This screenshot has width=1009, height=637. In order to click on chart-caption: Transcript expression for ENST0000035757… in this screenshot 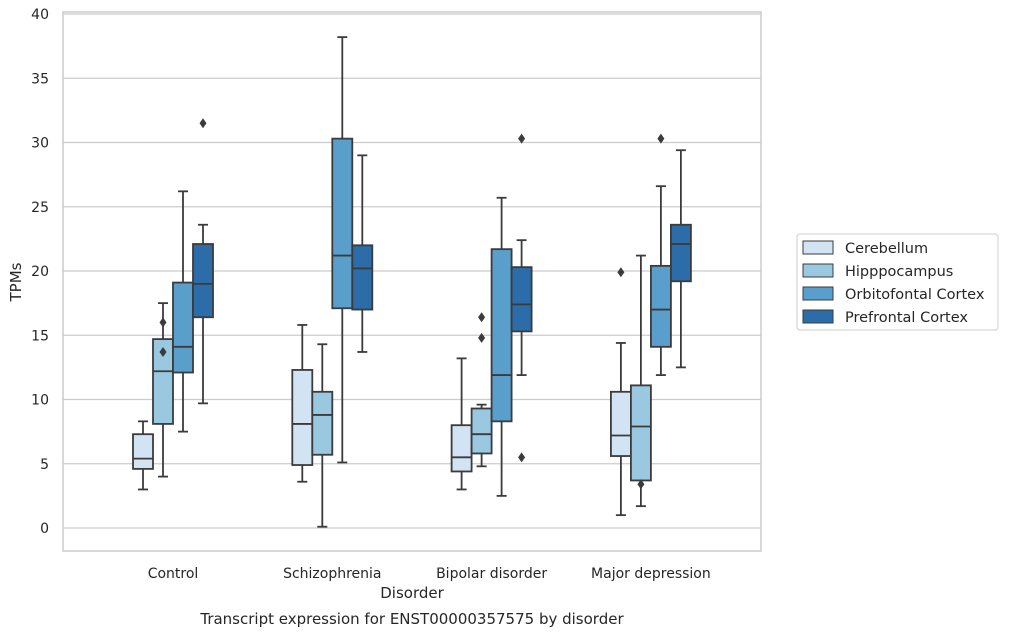, I will do `click(411, 619)`.